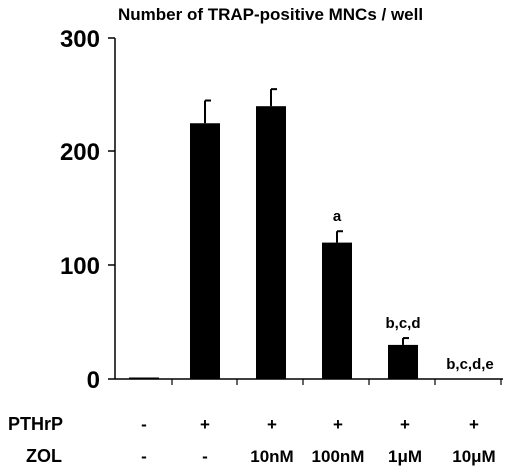  Describe the element at coordinates (144, 424) in the screenshot. I see `pthrp-cell-1: -` at that location.